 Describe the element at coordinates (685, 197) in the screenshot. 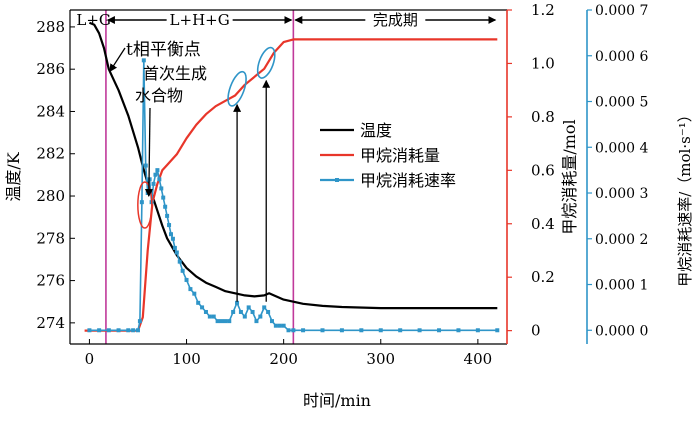

I see `y-right2-axis-title: 甲烷消耗速率/（mol·s⁻¹）` at that location.